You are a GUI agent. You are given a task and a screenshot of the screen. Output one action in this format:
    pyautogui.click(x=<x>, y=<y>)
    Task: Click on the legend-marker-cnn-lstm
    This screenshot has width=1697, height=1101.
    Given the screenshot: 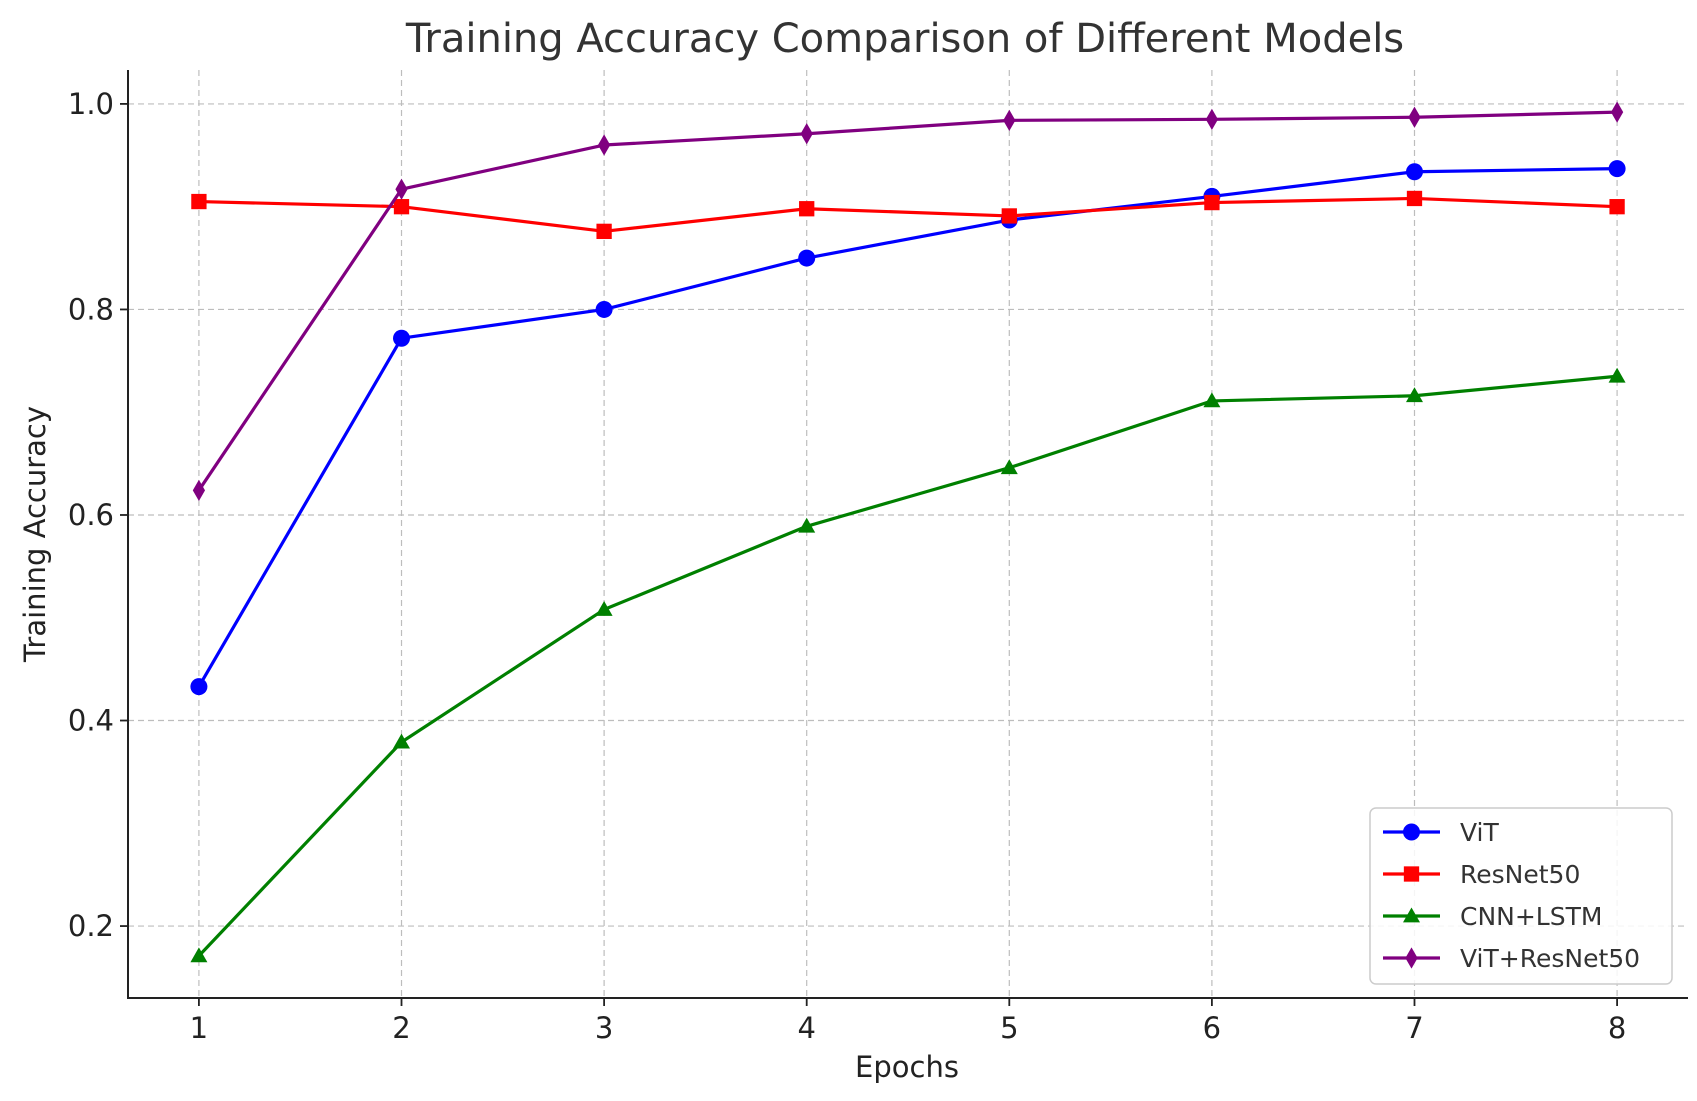 What is the action you would take?
    pyautogui.click(x=1411, y=915)
    